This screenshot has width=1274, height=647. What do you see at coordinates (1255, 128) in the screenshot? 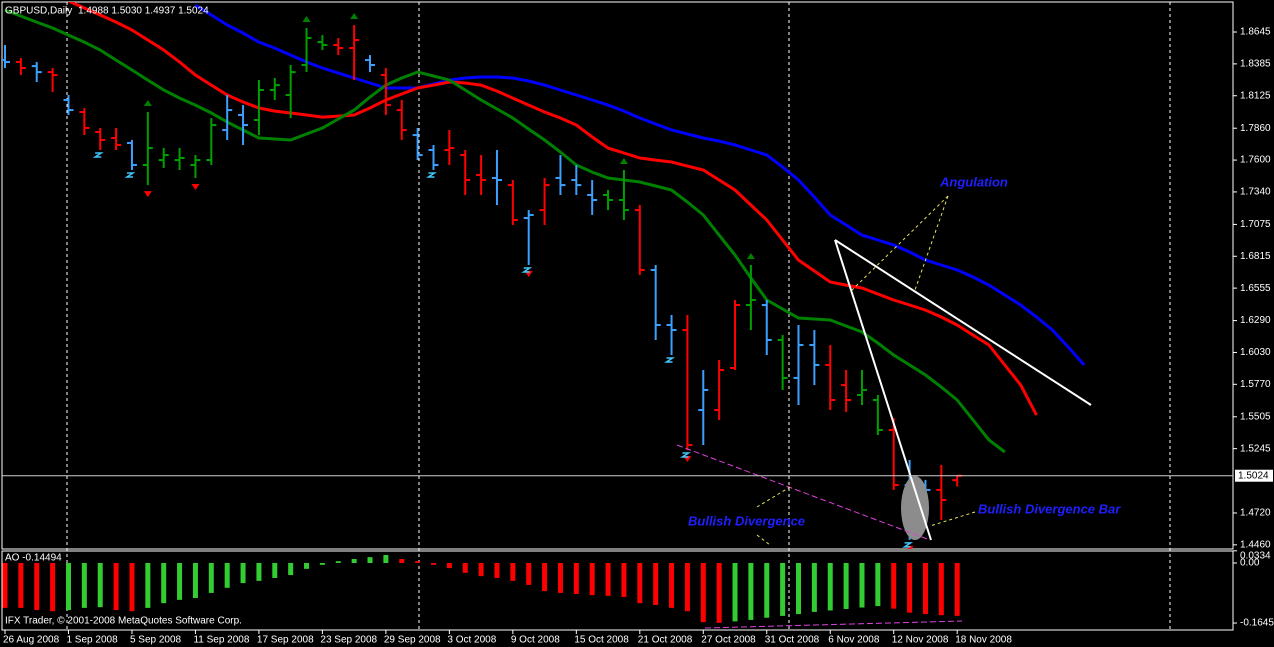
I see `y-tick-label: 1.7860` at bounding box center [1255, 128].